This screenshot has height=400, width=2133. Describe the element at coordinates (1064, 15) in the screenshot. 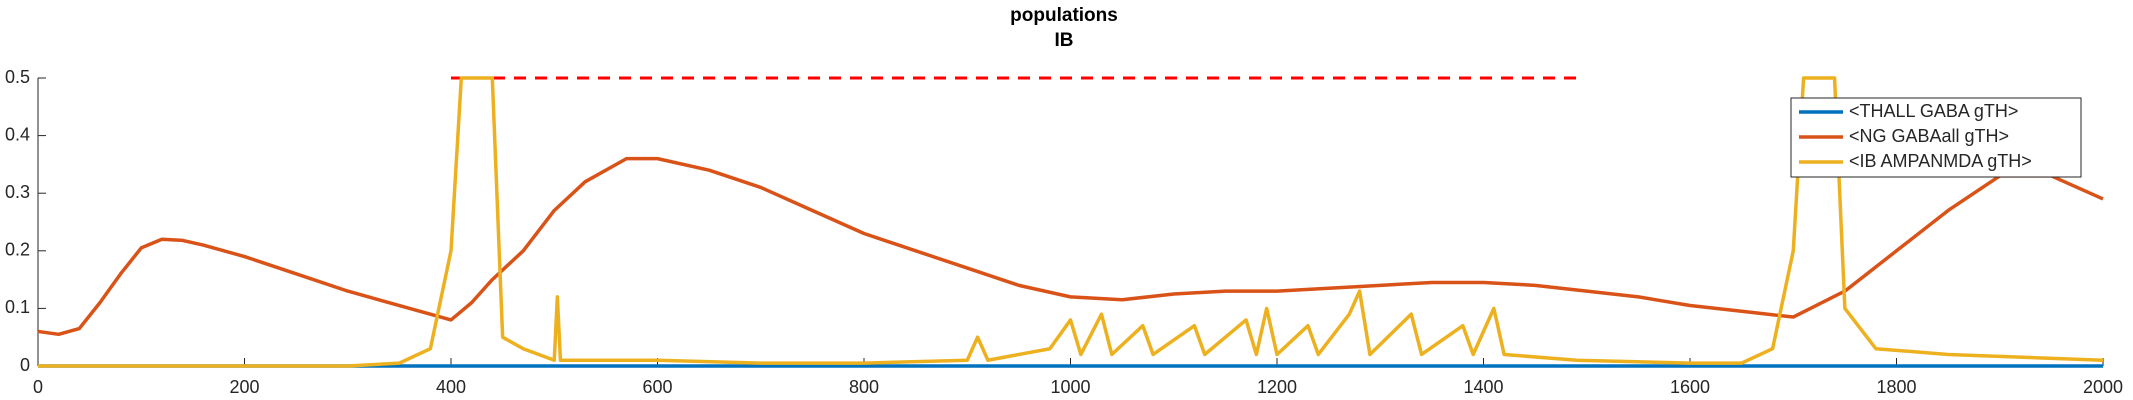

I see `chart-title: populations` at that location.